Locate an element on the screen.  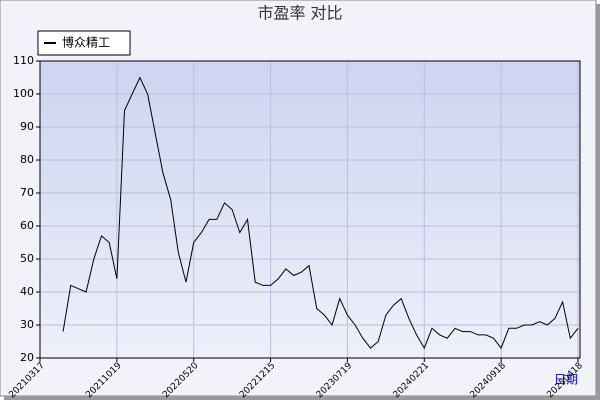
y-tick-label: 80 is located at coordinates (27, 159).